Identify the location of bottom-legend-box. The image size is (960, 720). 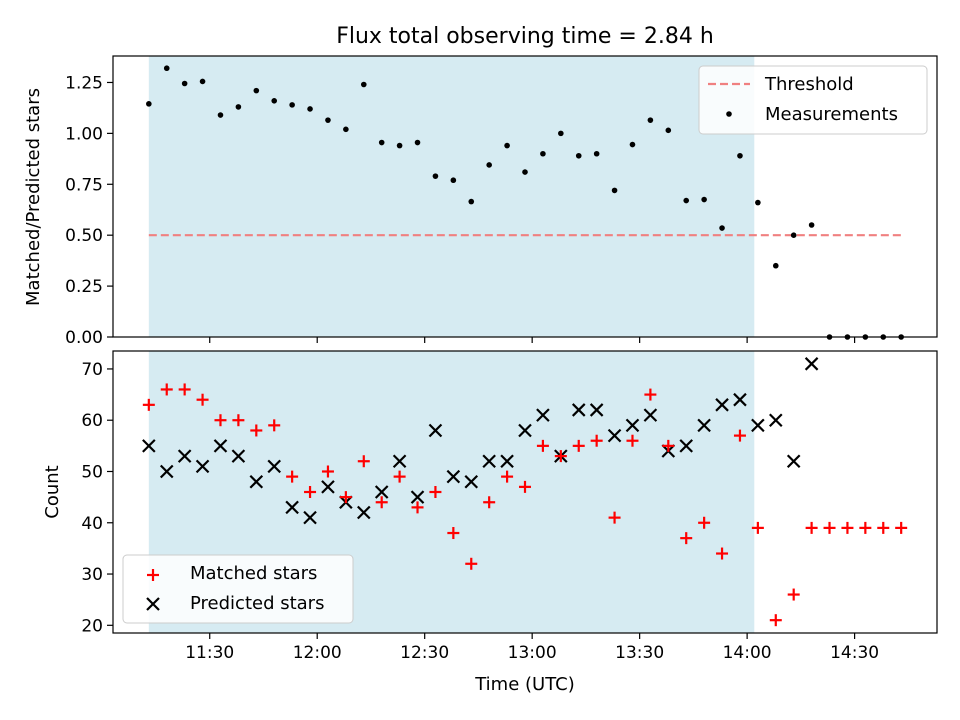
(238, 589).